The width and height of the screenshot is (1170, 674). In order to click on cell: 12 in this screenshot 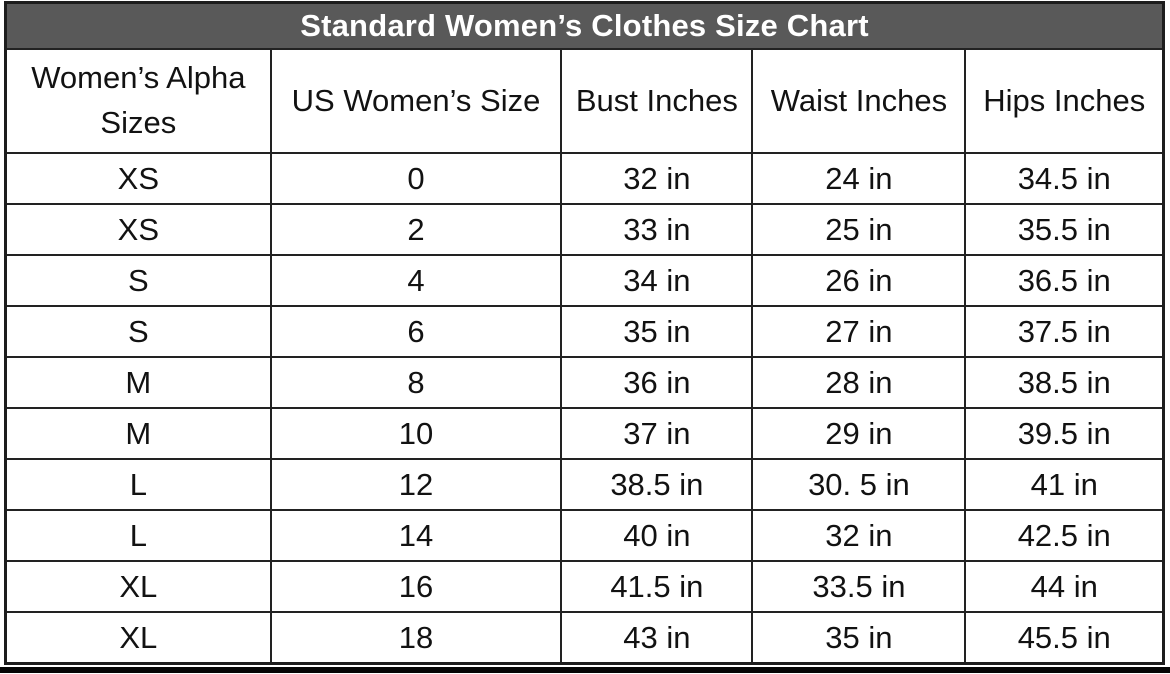, I will do `click(416, 484)`.